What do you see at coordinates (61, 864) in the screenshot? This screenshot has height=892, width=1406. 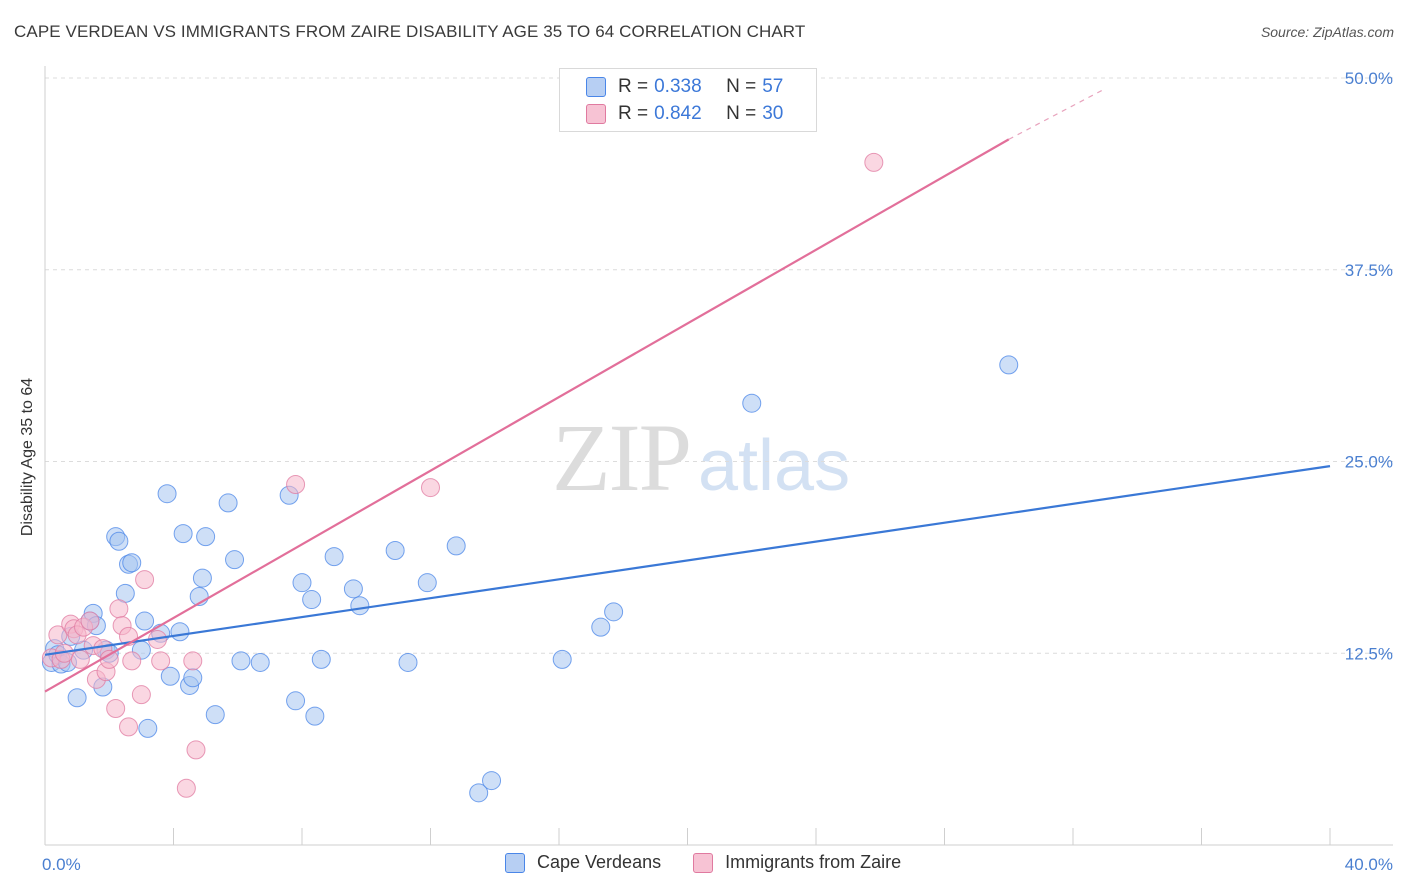 I see `x-tick-label-min: 0.0%` at bounding box center [61, 864].